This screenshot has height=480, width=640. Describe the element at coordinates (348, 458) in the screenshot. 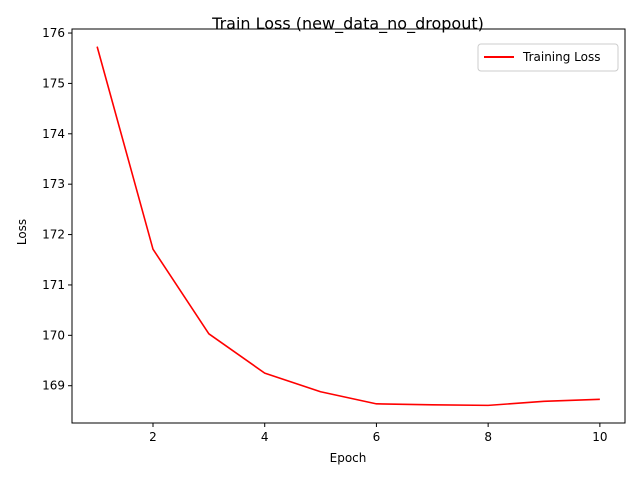

I see `x-axis-label: Epoch` at that location.